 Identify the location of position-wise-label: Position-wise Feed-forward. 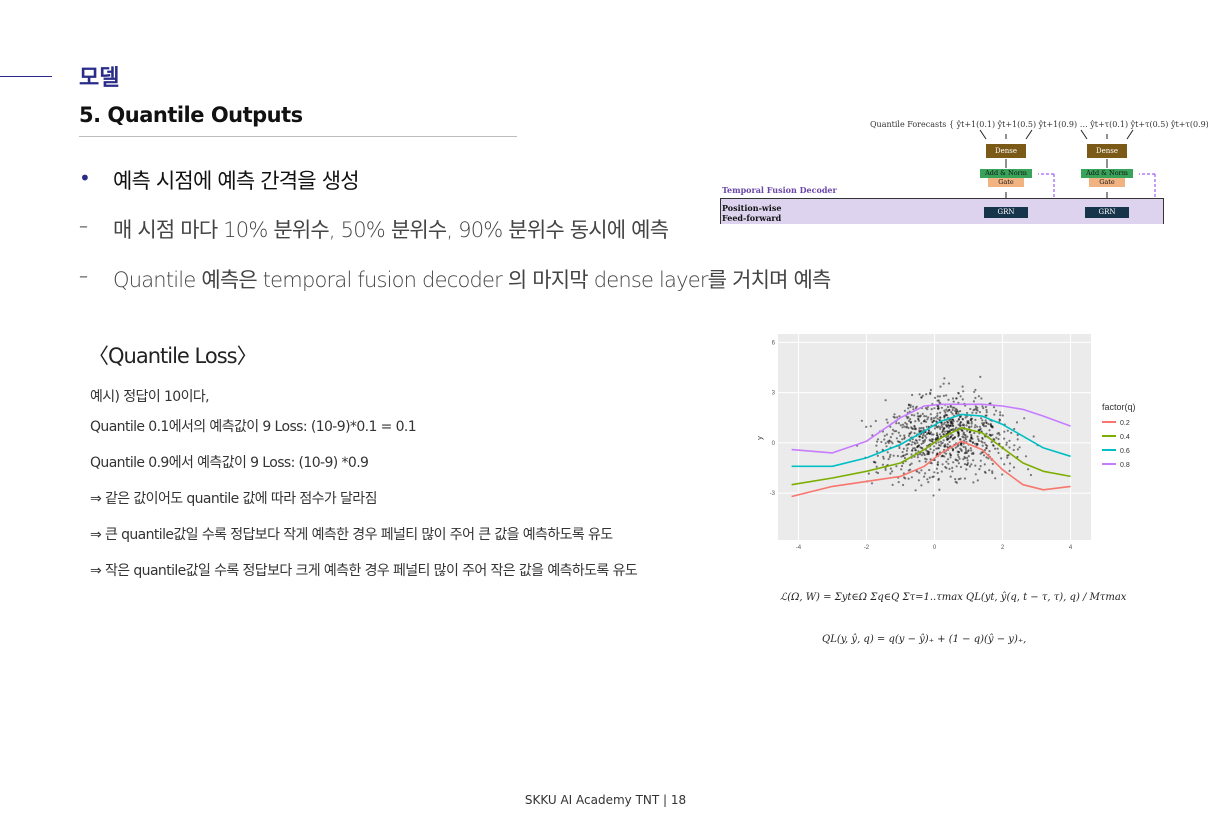
(751, 213).